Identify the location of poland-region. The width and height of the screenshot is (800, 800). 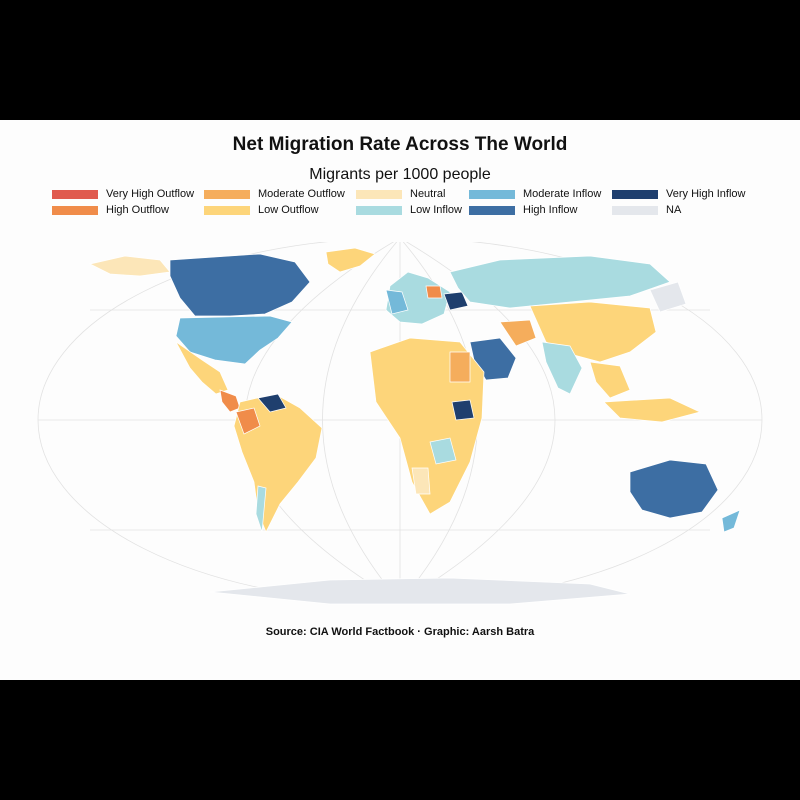
(434, 292).